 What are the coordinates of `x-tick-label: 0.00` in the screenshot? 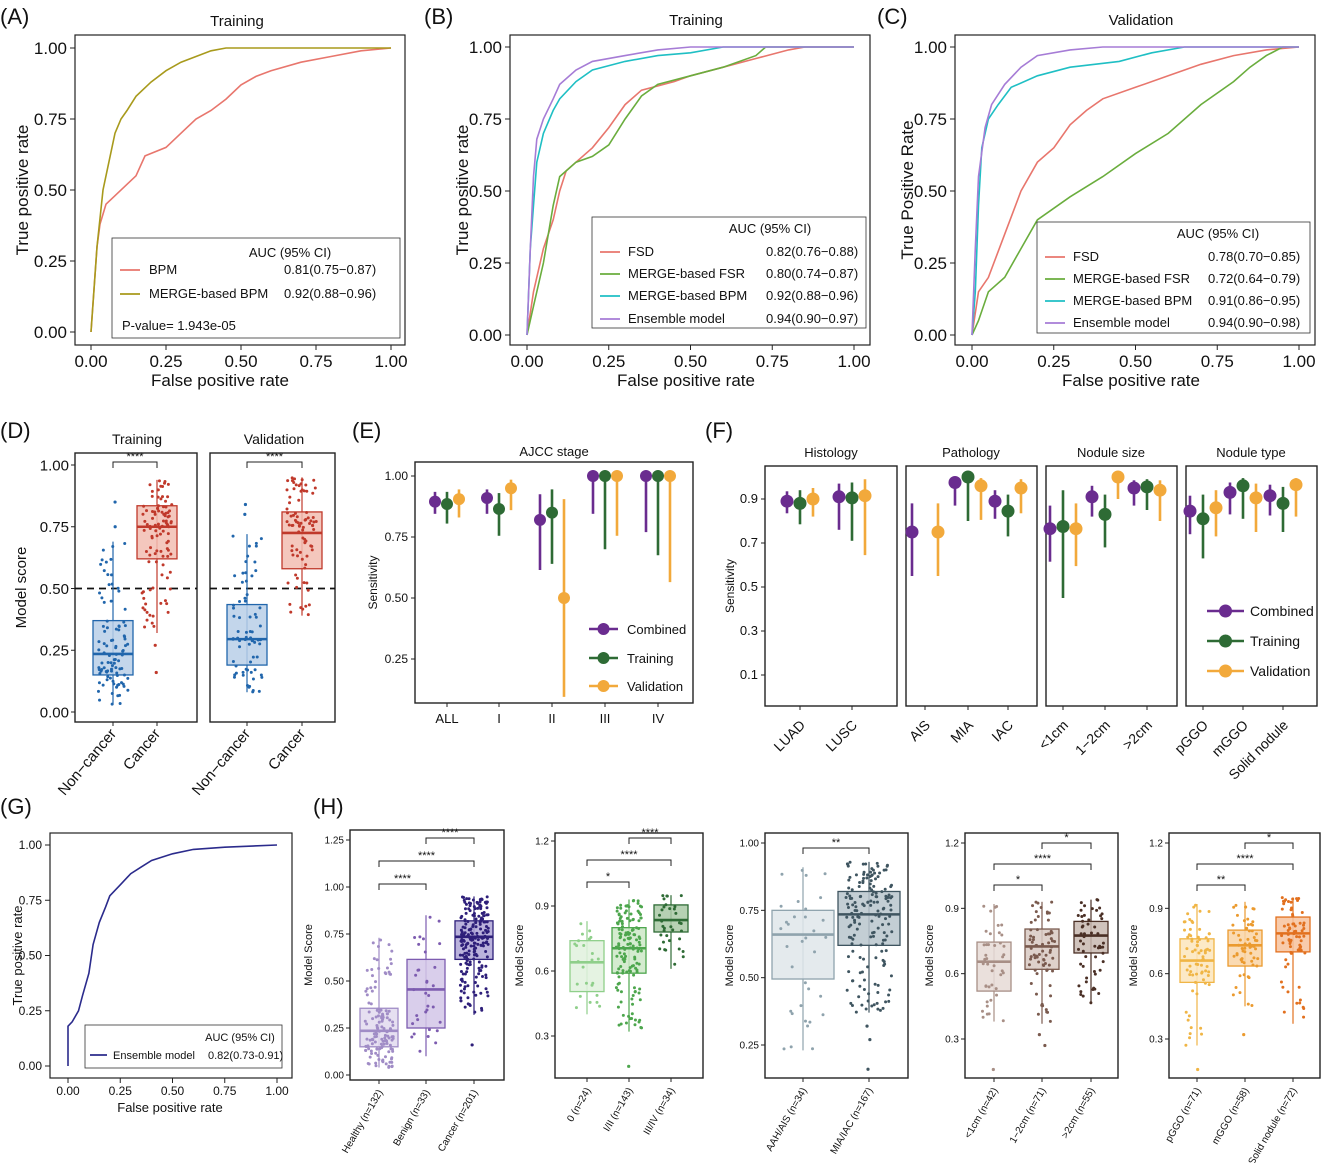 It's located at (526, 361).